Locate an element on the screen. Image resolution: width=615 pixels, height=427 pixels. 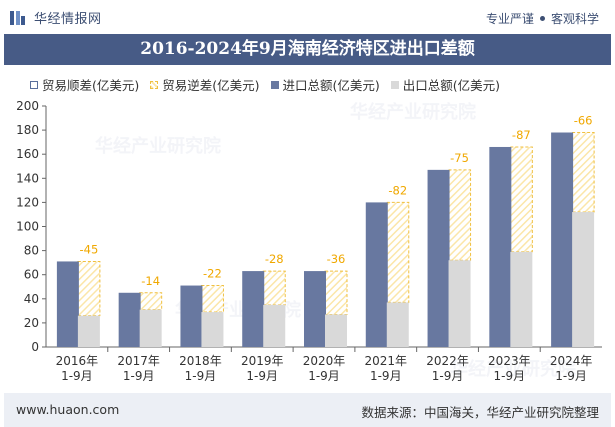
deficit-data-label: -28 is located at coordinates (274, 259).